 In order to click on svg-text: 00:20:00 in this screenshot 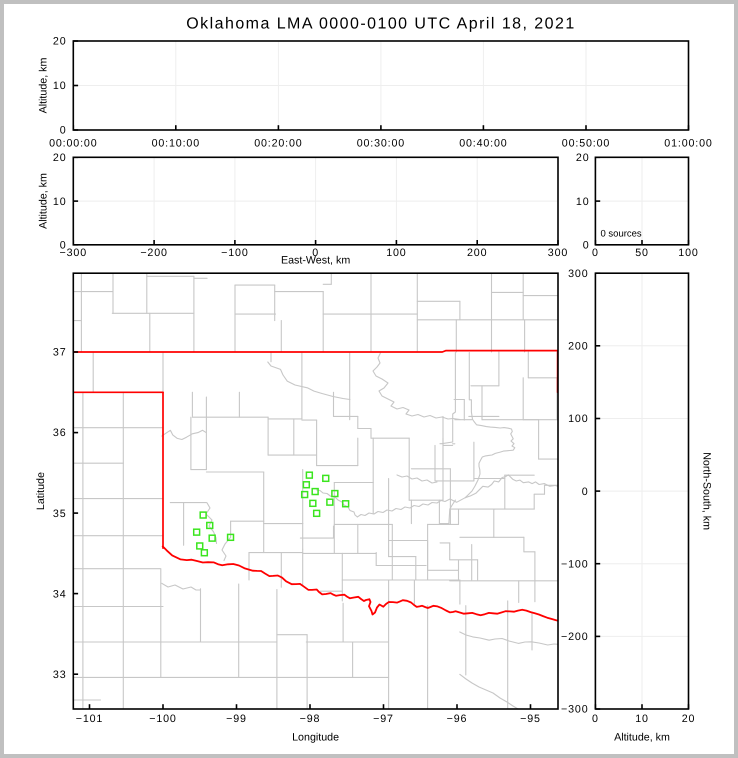, I will do `click(278, 144)`.